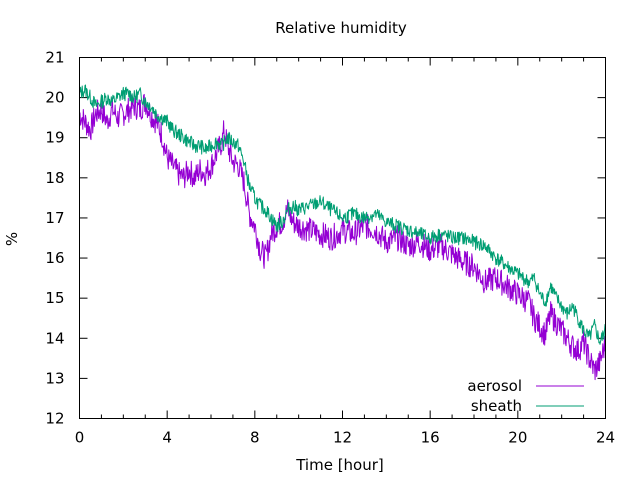  I want to click on legend: aerosol sheath, so click(525, 396).